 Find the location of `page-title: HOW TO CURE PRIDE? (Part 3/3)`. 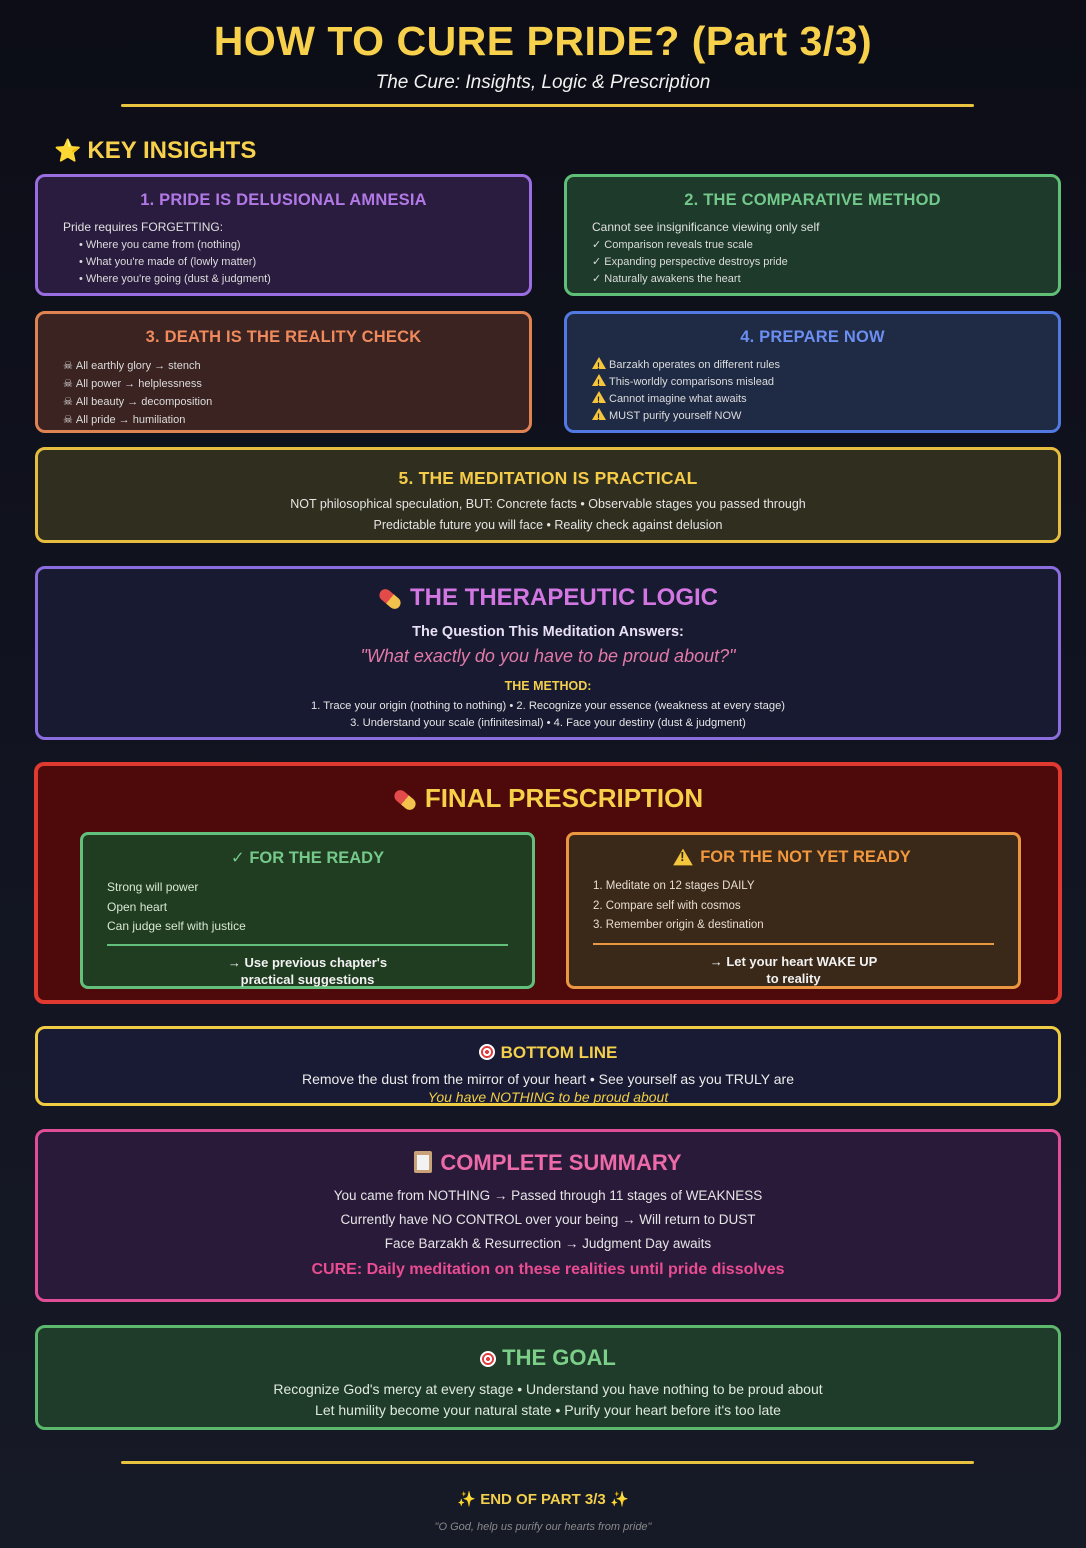

page-title: HOW TO CURE PRIDE? (Part 3/3) is located at coordinates (543, 41).